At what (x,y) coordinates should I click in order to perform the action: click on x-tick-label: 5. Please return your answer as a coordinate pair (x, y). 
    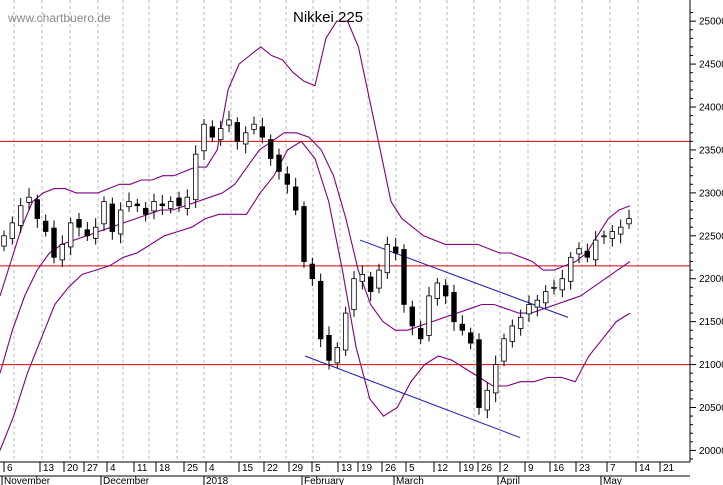
    Looking at the image, I should click on (318, 468).